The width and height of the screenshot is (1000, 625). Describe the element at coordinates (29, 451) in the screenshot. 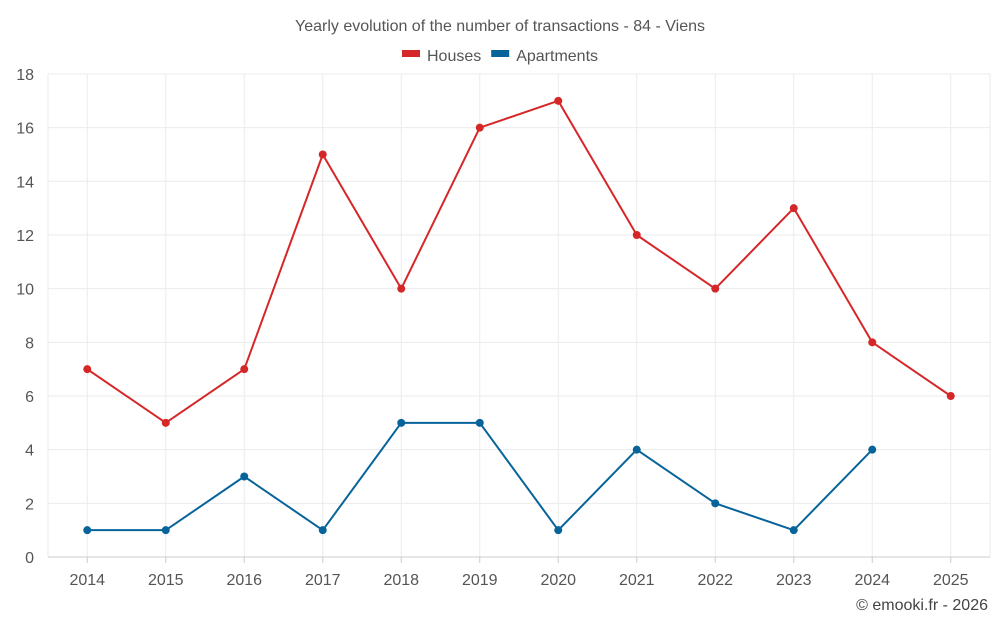

I see `y-tick-label: 4` at that location.